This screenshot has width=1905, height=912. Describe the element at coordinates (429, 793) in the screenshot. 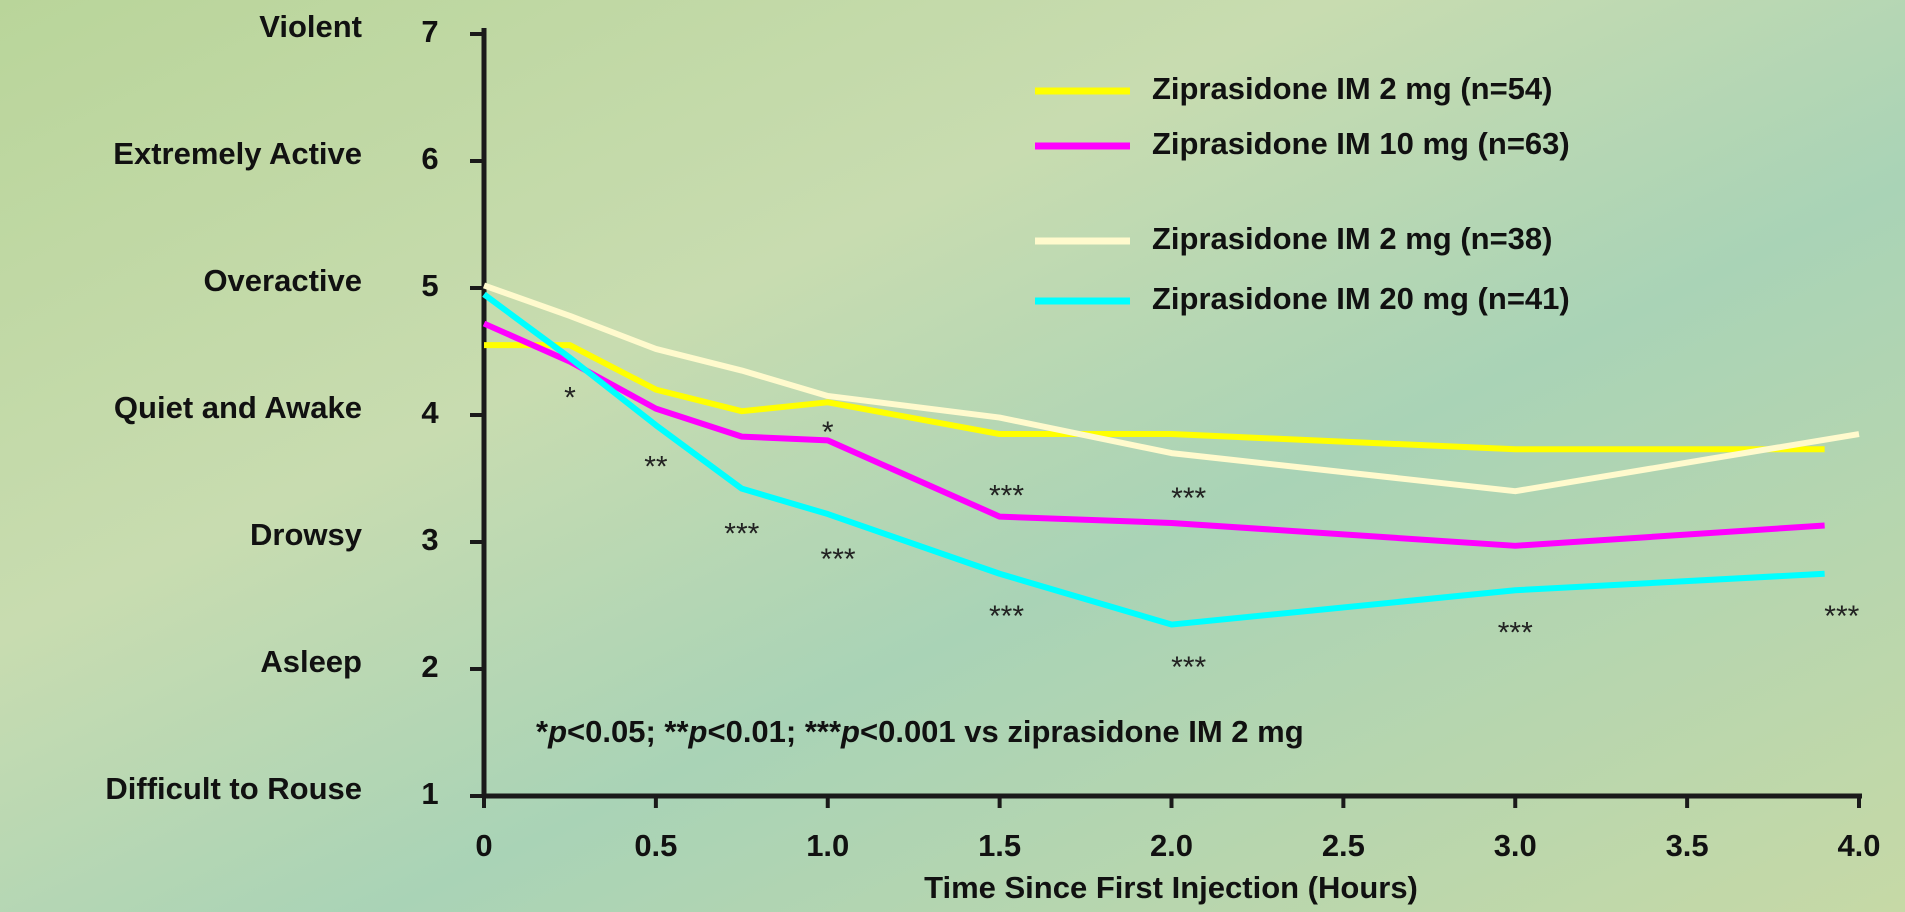

I see `y-tick-label: 1` at that location.